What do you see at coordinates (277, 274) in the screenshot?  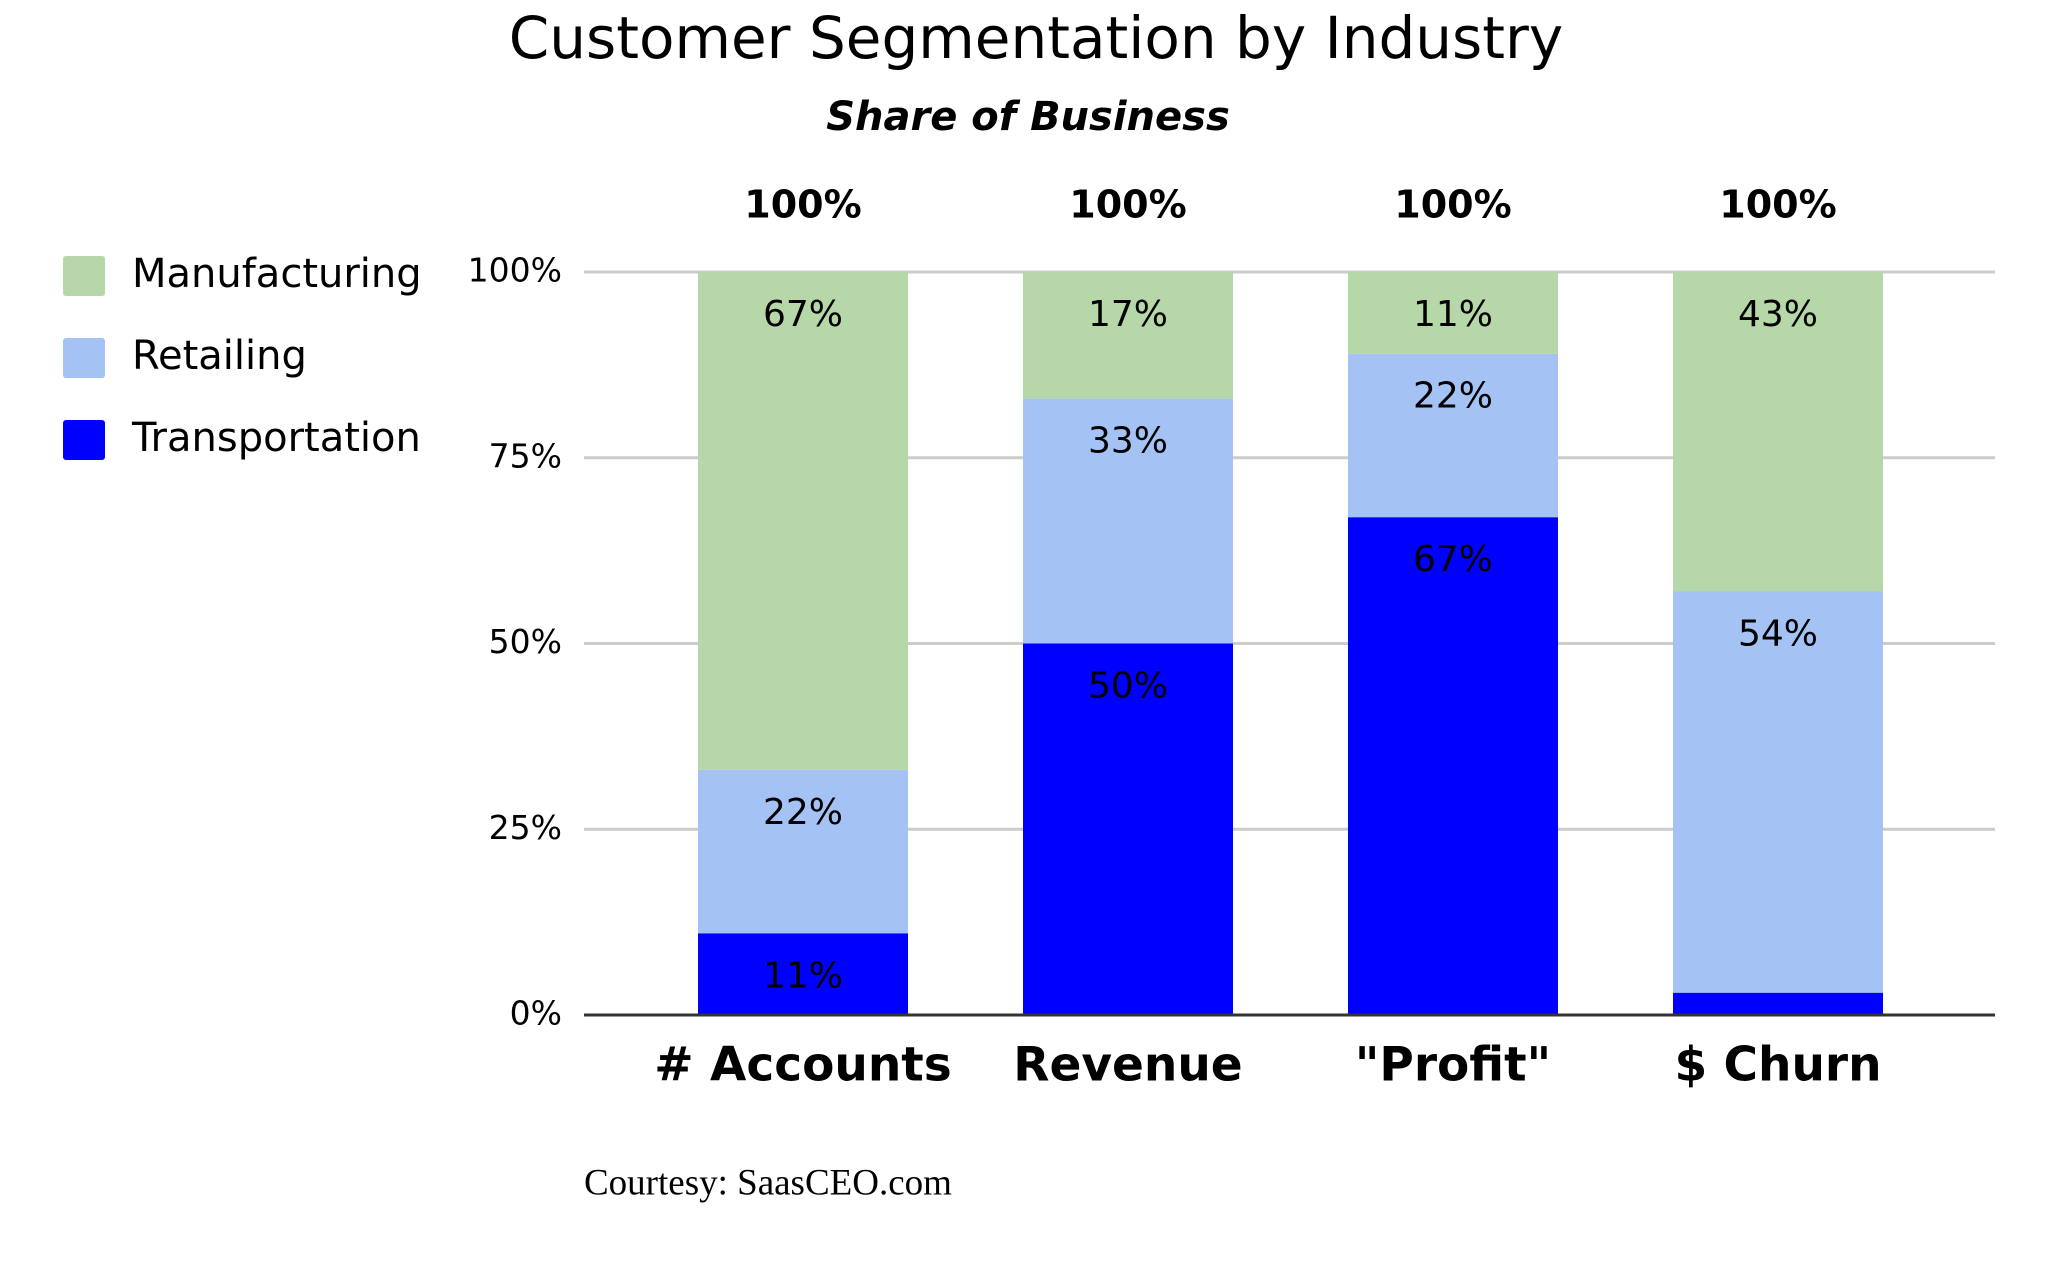 I see `legend-label: Manufacturing` at bounding box center [277, 274].